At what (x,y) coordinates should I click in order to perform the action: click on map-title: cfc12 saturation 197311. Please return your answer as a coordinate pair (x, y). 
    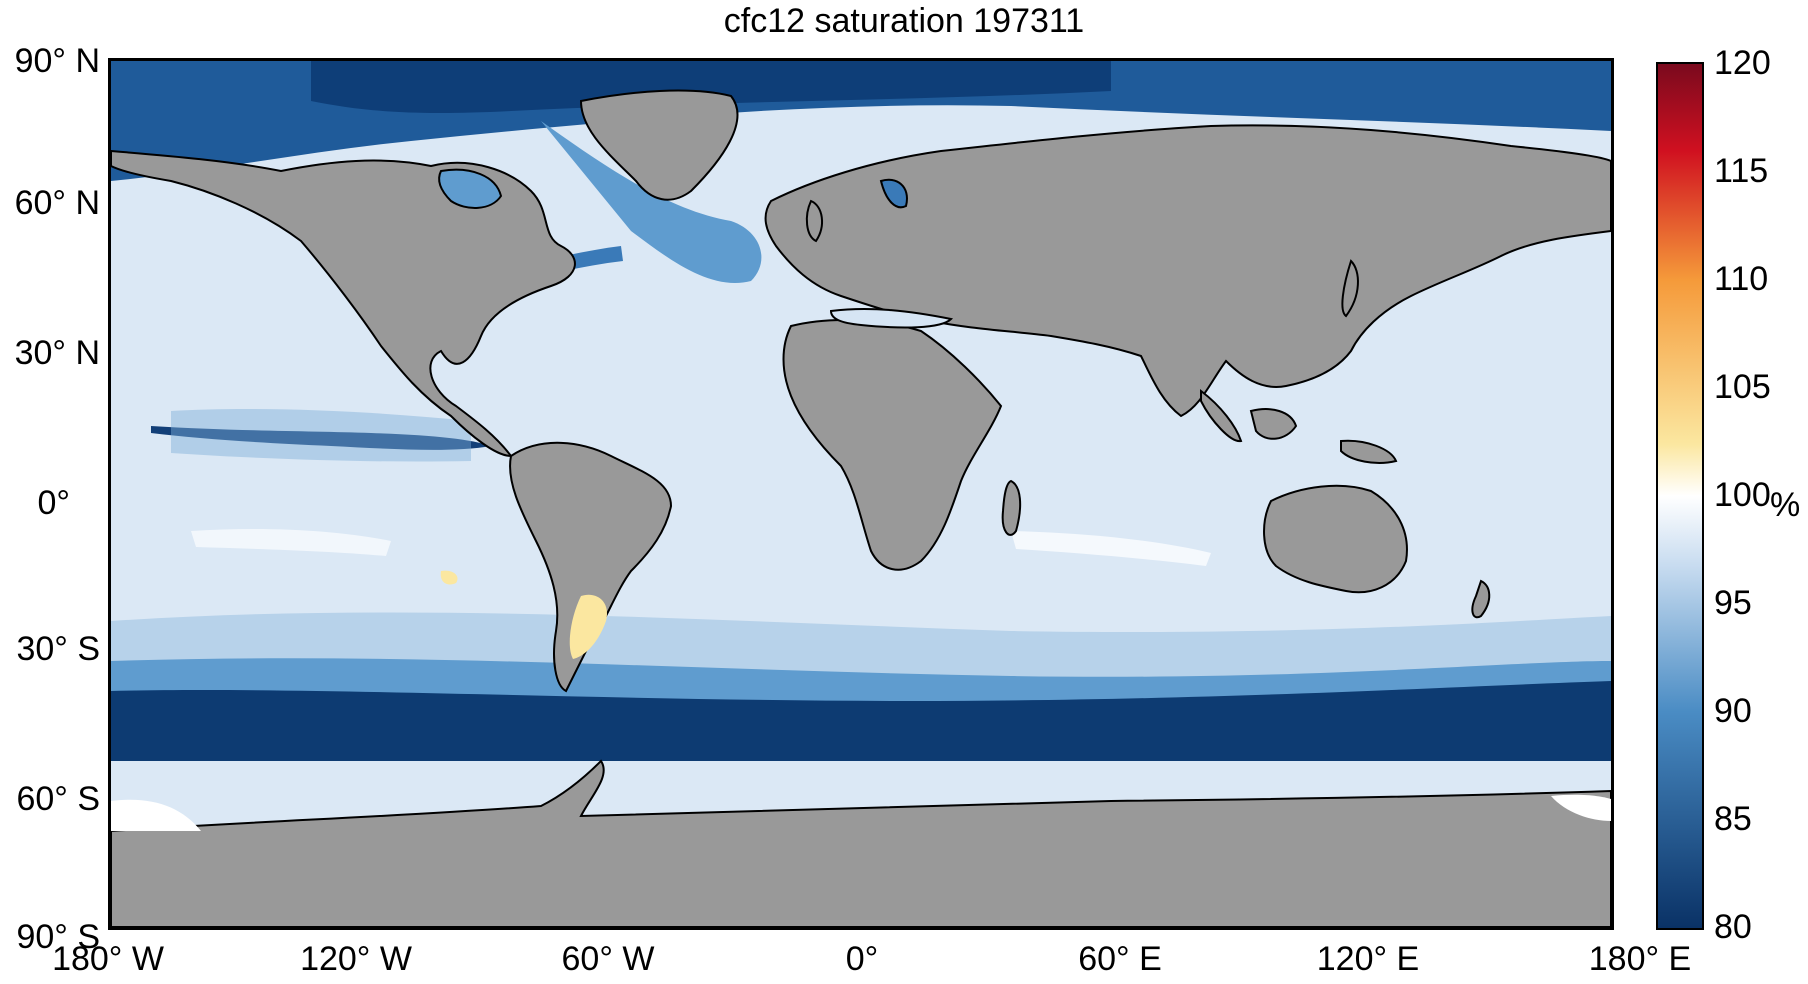
    Looking at the image, I should click on (904, 21).